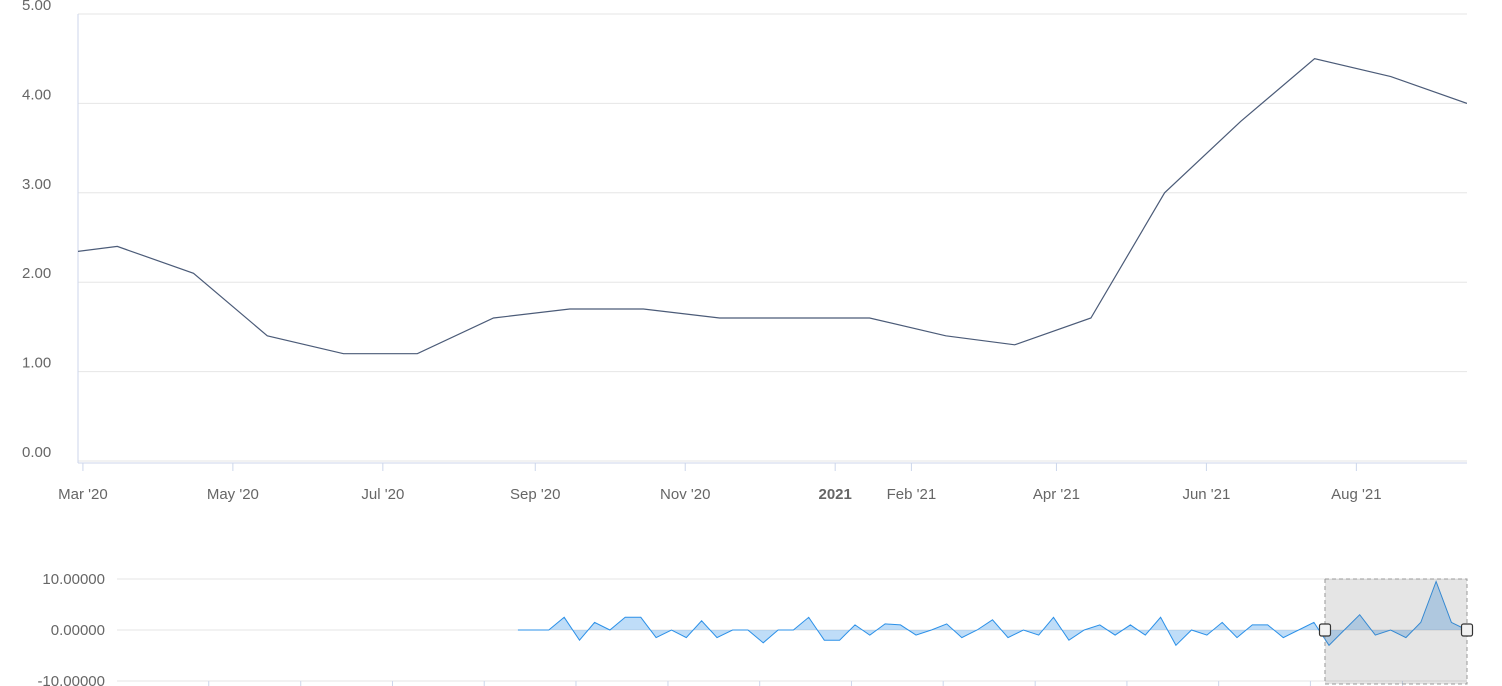 This screenshot has height=686, width=1502. I want to click on line, so click(992, 613).